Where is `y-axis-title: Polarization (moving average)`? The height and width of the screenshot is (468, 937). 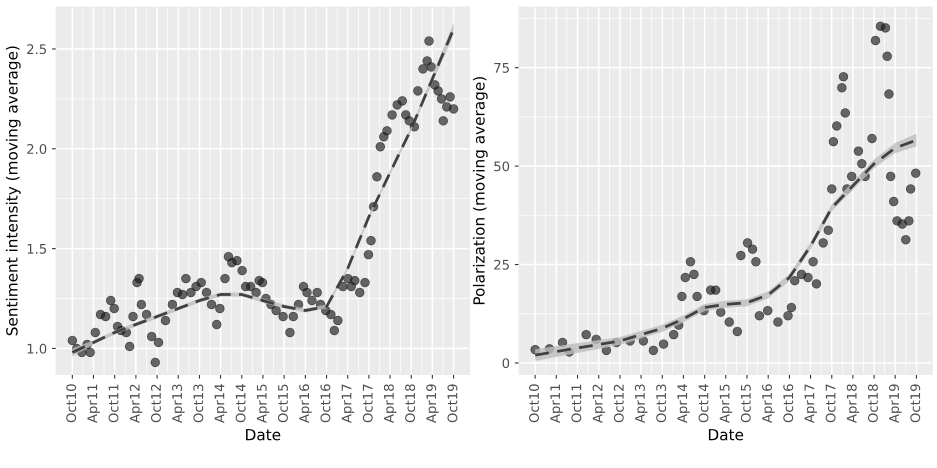
y-axis-title: Polarization (moving average) is located at coordinates (480, 190).